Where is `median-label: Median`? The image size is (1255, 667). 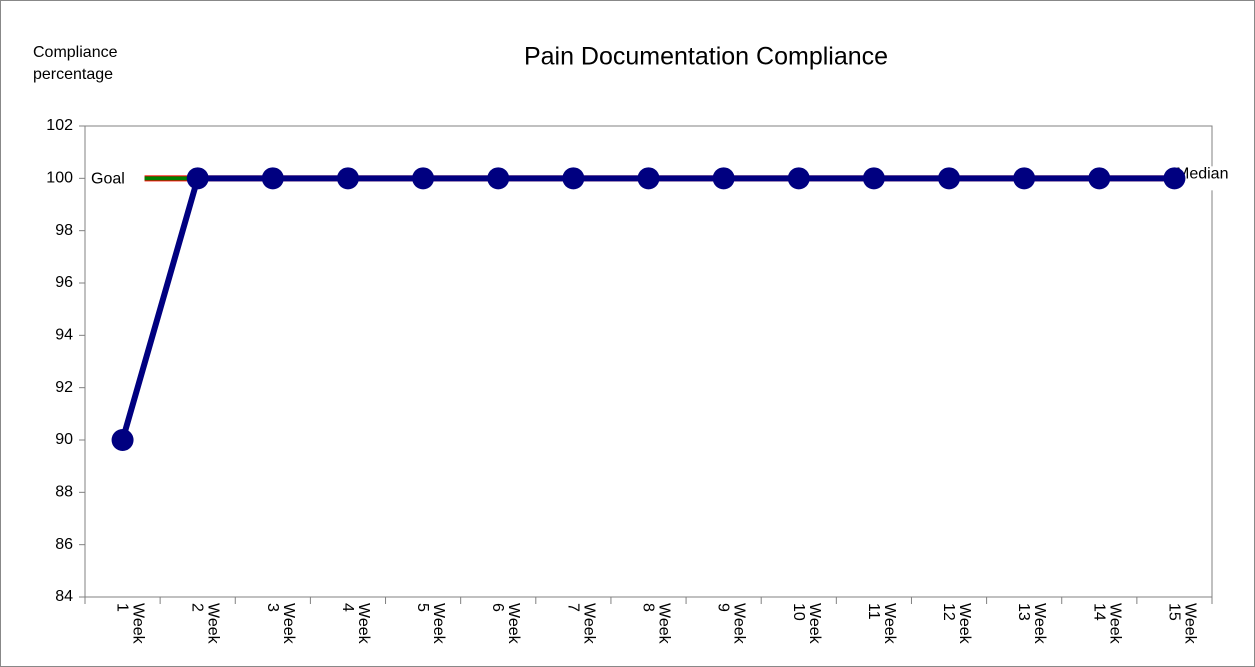 median-label: Median is located at coordinates (1202, 174).